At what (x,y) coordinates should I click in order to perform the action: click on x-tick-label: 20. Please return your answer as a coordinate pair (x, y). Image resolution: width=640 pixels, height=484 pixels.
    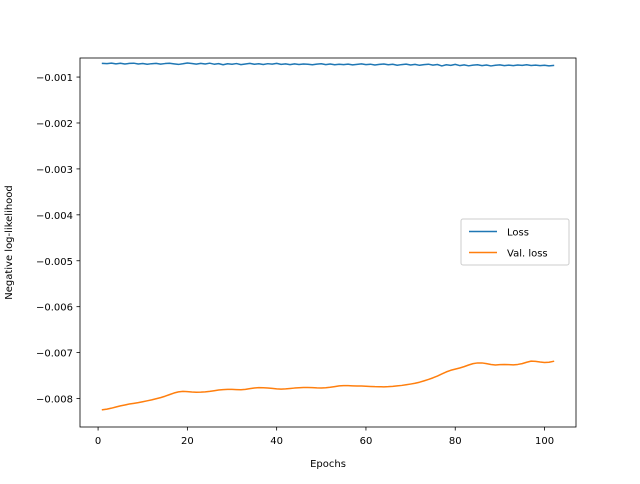
    Looking at the image, I should click on (187, 441).